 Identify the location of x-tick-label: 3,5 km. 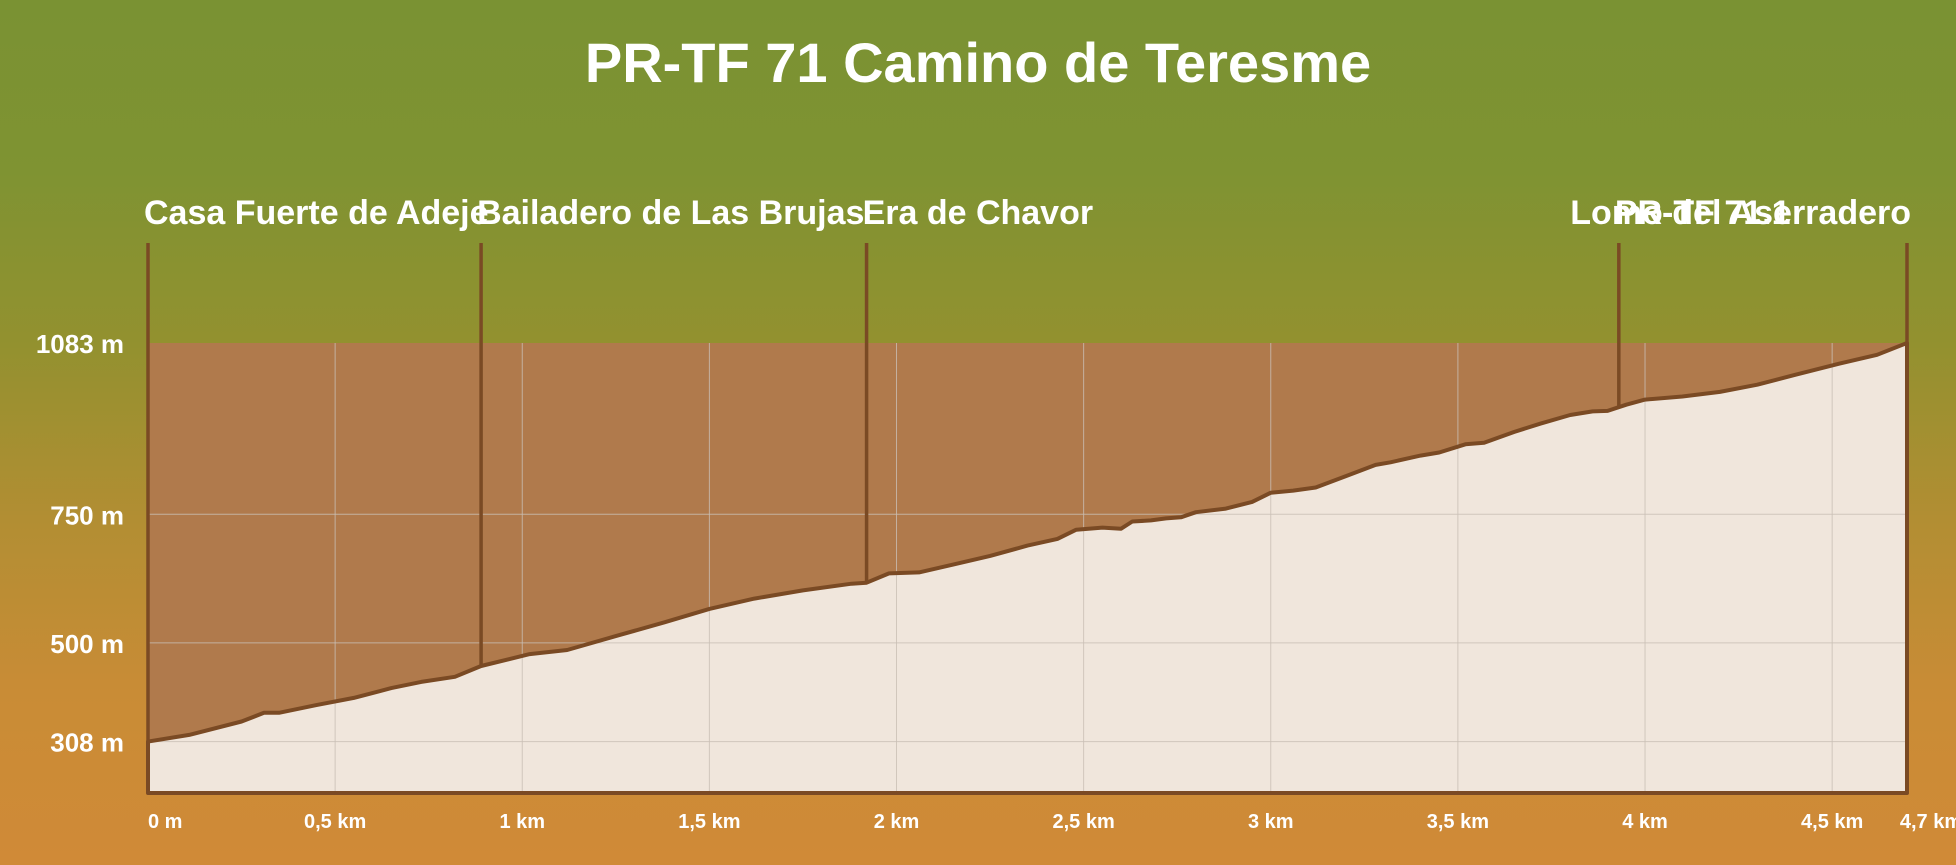
(1458, 822).